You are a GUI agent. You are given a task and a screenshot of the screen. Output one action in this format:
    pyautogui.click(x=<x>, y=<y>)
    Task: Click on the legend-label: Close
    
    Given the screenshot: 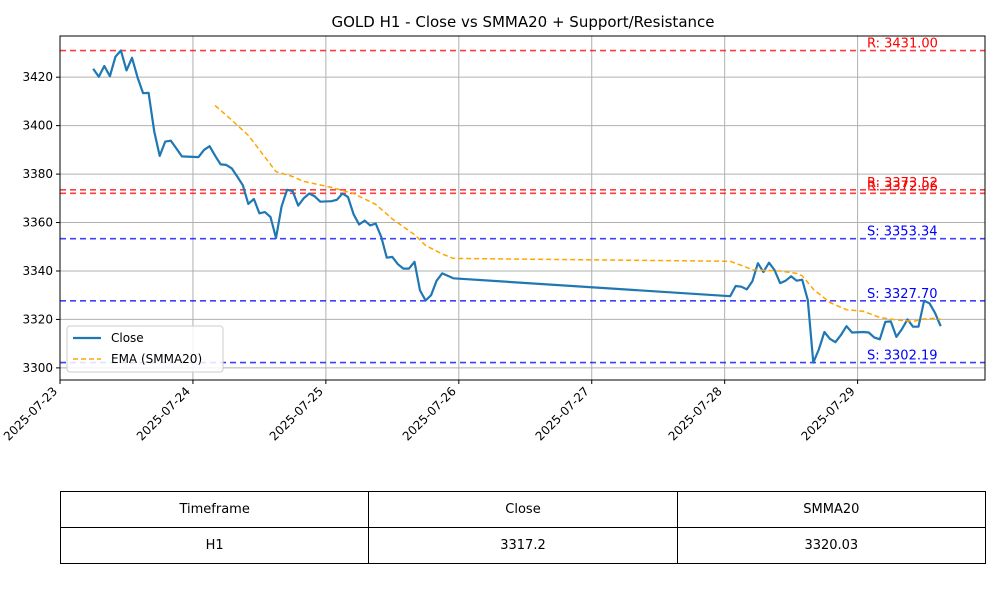 What is the action you would take?
    pyautogui.click(x=127, y=338)
    